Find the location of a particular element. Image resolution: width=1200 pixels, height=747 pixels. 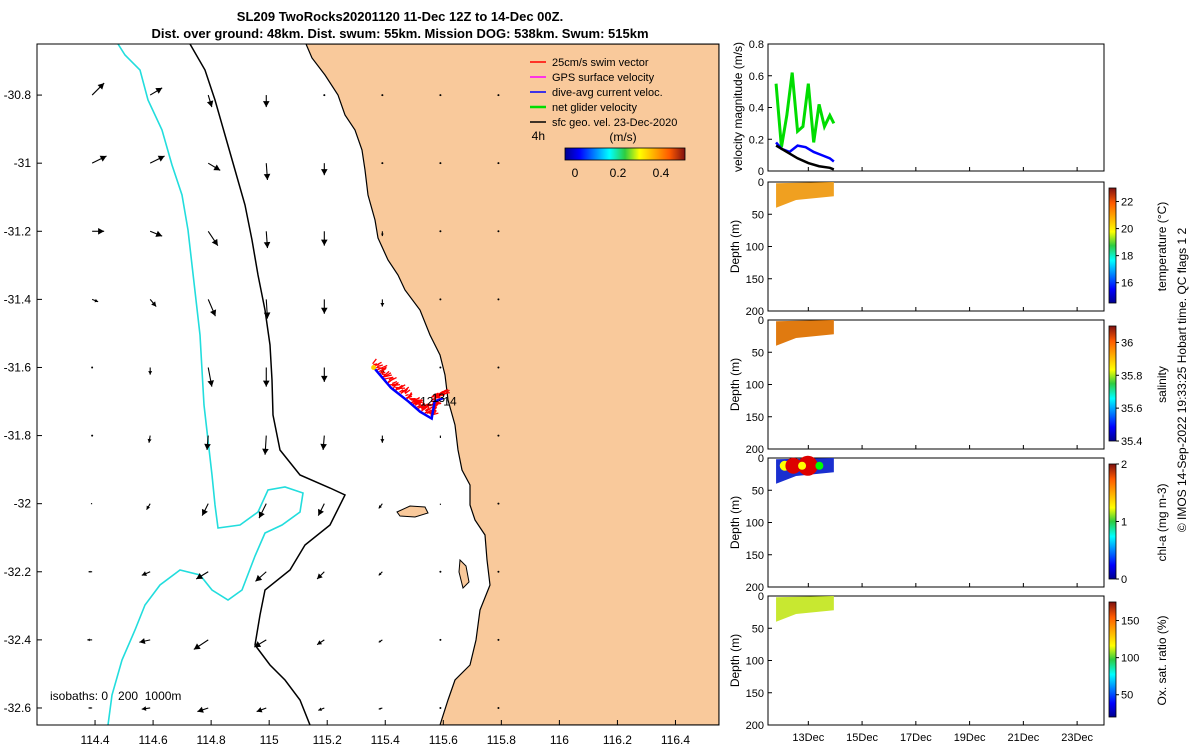

velocity-panel: 0 0.2 0.4 0.6 0.8 velocity magnitude (m/s) is located at coordinates (918, 108).